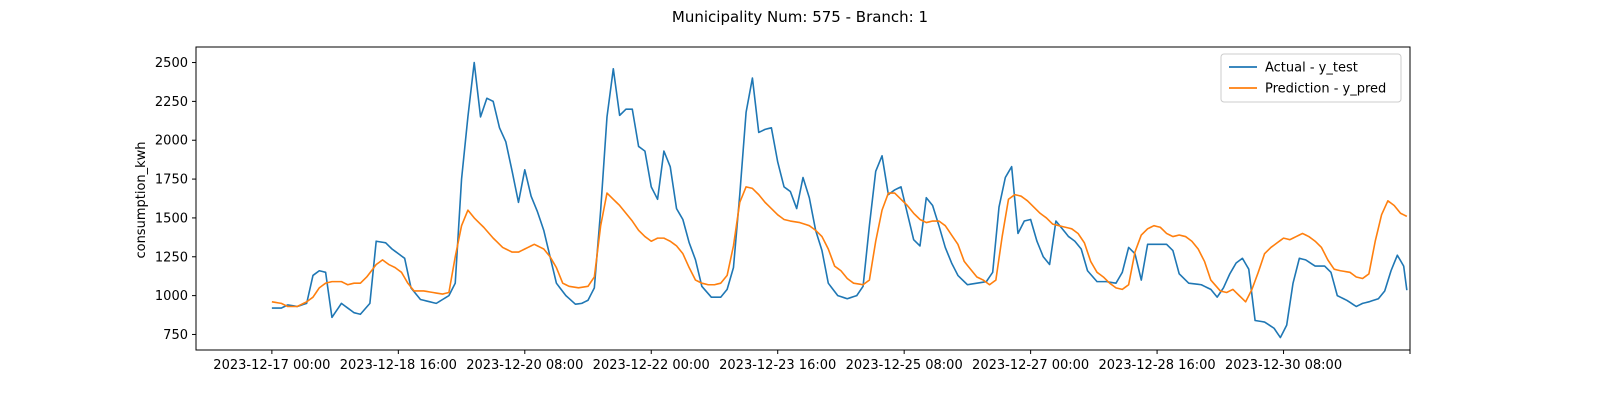  What do you see at coordinates (1307, 79) in the screenshot?
I see `legend-items: Actual - y_test Prediction - y_pred` at bounding box center [1307, 79].